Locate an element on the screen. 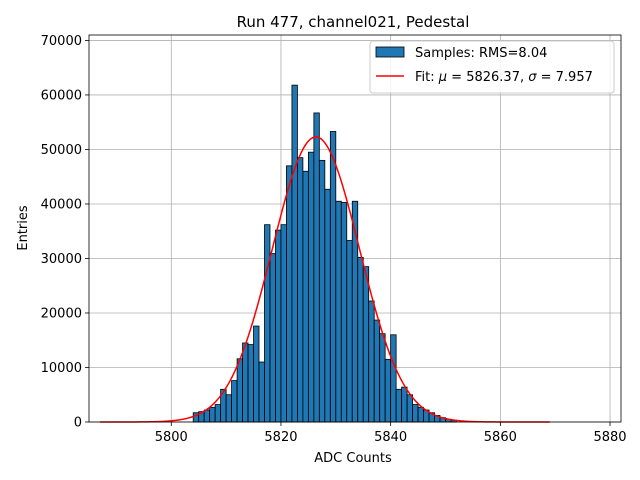  legend-fit-sigma-symbol: σ is located at coordinates (532, 77).